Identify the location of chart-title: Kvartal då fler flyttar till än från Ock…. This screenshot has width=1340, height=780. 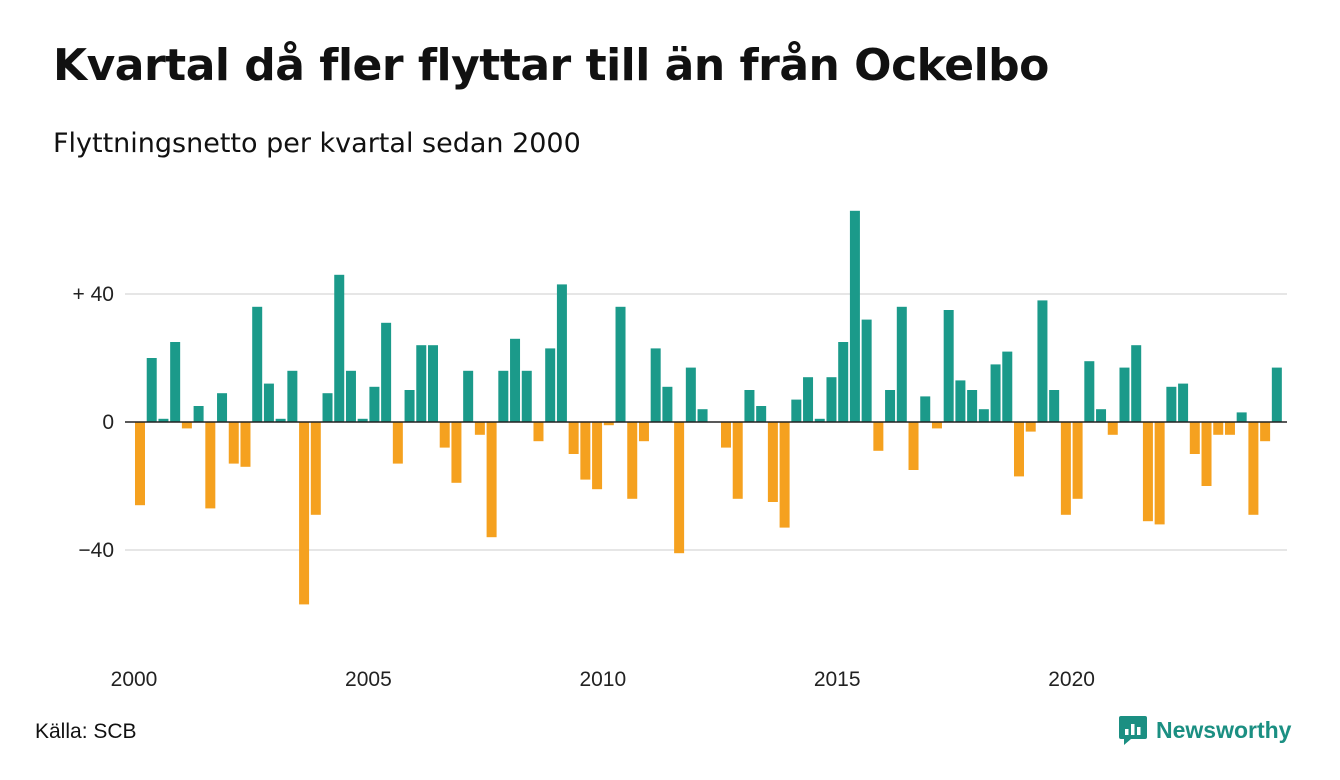
(551, 65).